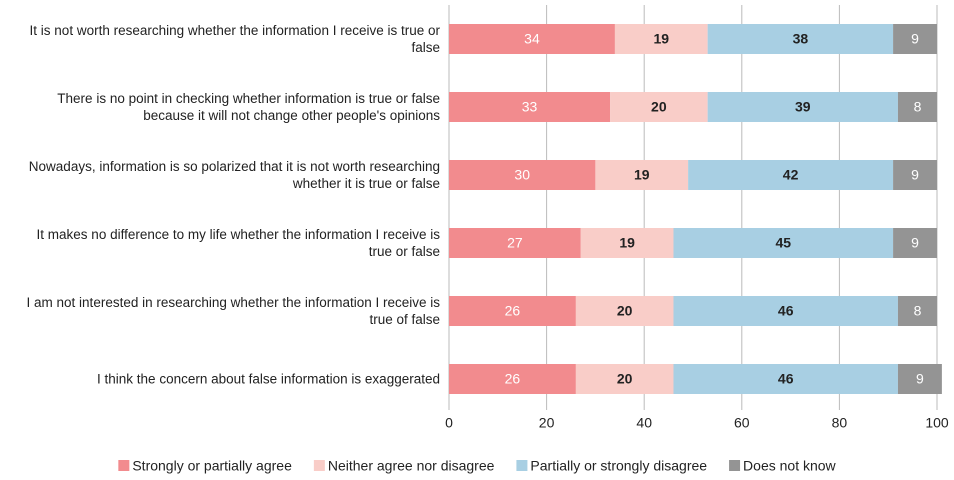 Image resolution: width=954 pixels, height=480 pixels. I want to click on data-label: 39, so click(803, 107).